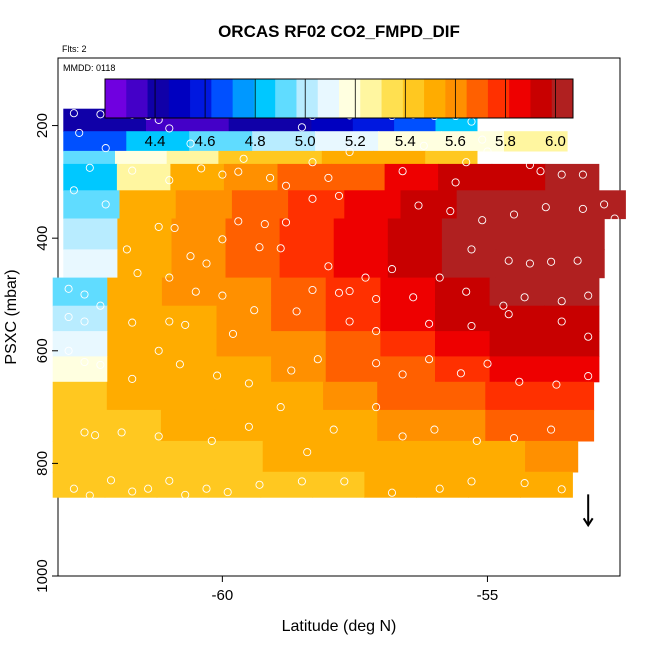 The image size is (650, 650). Describe the element at coordinates (455, 141) in the screenshot. I see `colorbar-tick-label: 5.6` at that location.